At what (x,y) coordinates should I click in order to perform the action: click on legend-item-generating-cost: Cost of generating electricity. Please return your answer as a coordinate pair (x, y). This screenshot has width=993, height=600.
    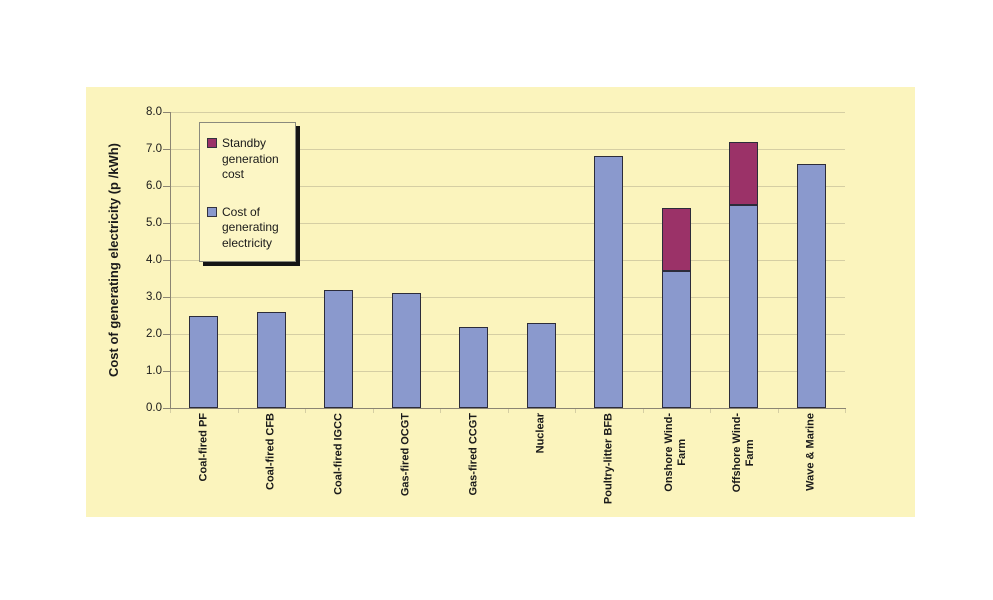
    Looking at the image, I should click on (248, 228).